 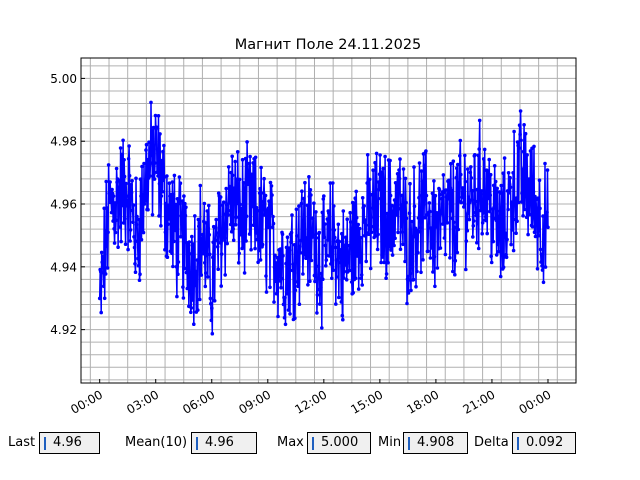 What do you see at coordinates (67, 204) in the screenshot?
I see `y-axis: 4.92 4.94 4.96 4.98 5.00` at bounding box center [67, 204].